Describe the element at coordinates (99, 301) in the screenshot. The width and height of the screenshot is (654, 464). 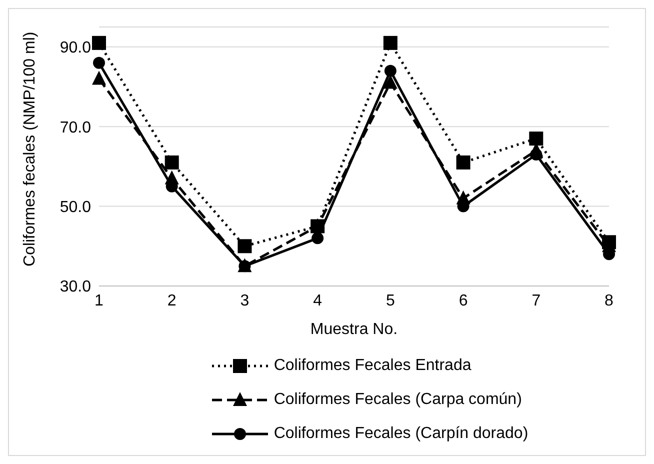
I see `x-tick-label: 1` at that location.